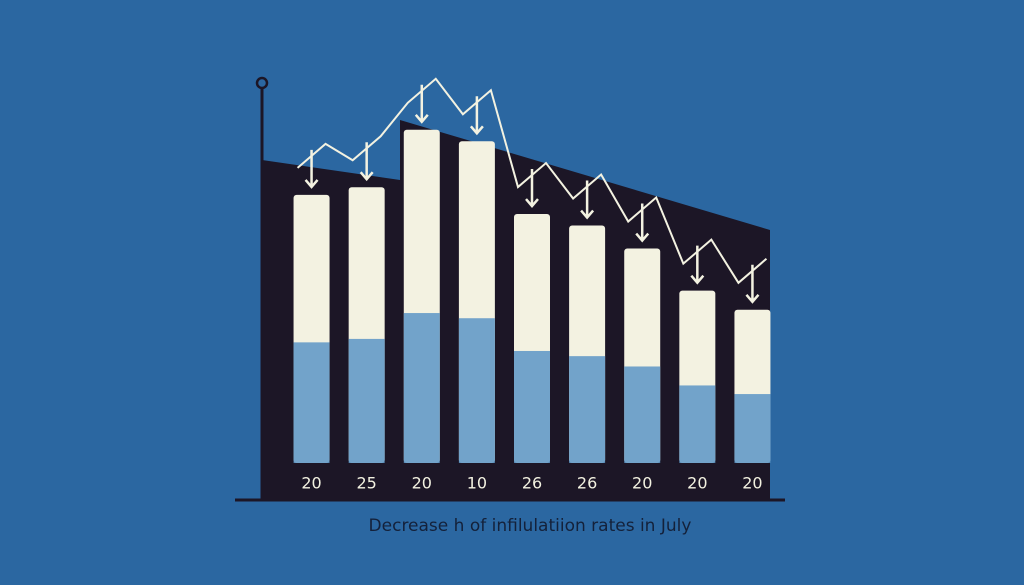 The width and height of the screenshot is (1024, 585). Describe the element at coordinates (477, 483) in the screenshot. I see `x-tick-label: 10` at that location.